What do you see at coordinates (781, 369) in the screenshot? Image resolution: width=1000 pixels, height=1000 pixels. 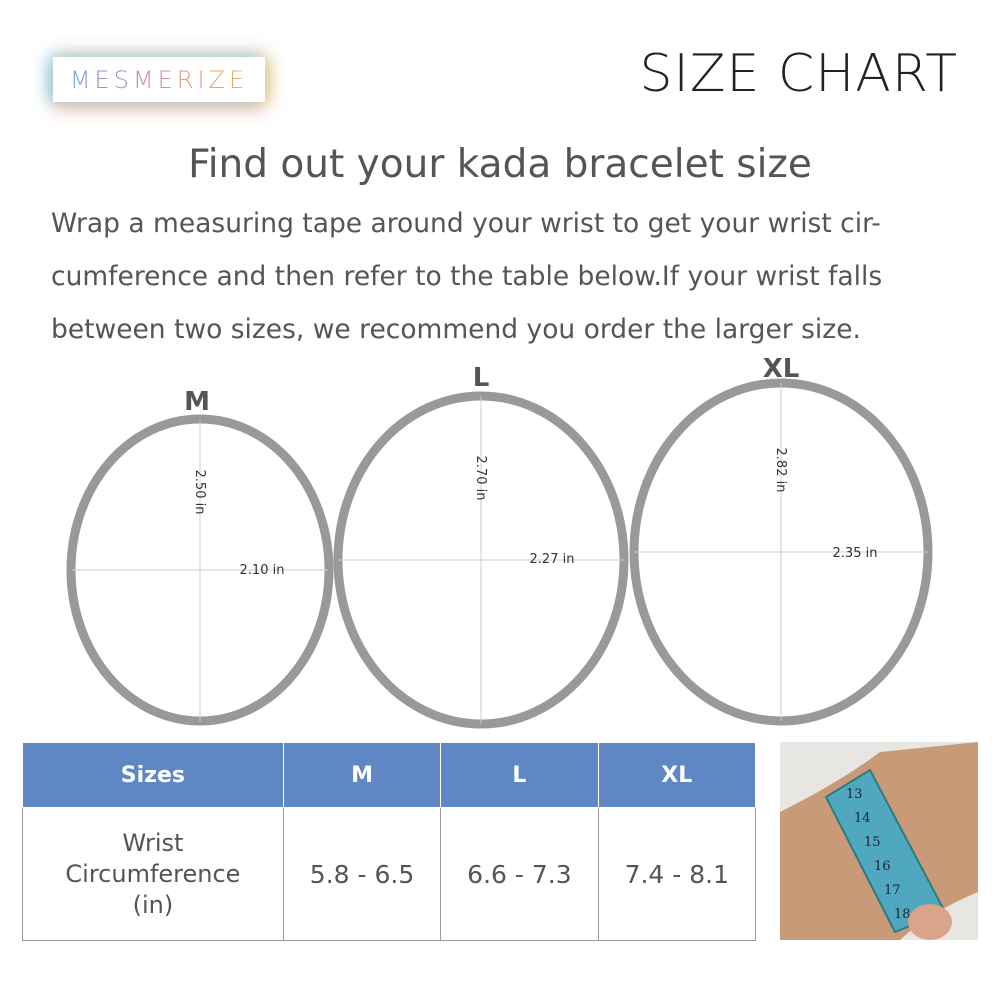 I see `size-label: XL` at bounding box center [781, 369].